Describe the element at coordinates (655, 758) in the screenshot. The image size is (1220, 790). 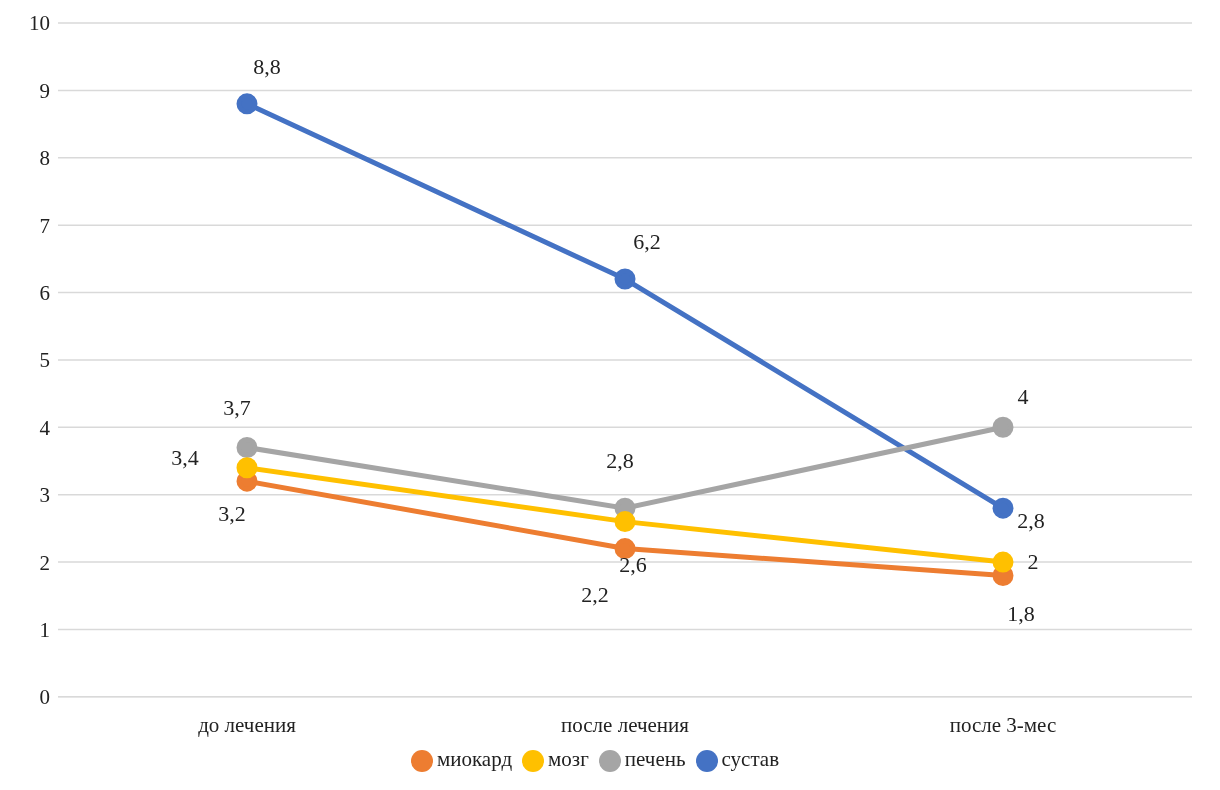
I see `legend-label: печень` at that location.